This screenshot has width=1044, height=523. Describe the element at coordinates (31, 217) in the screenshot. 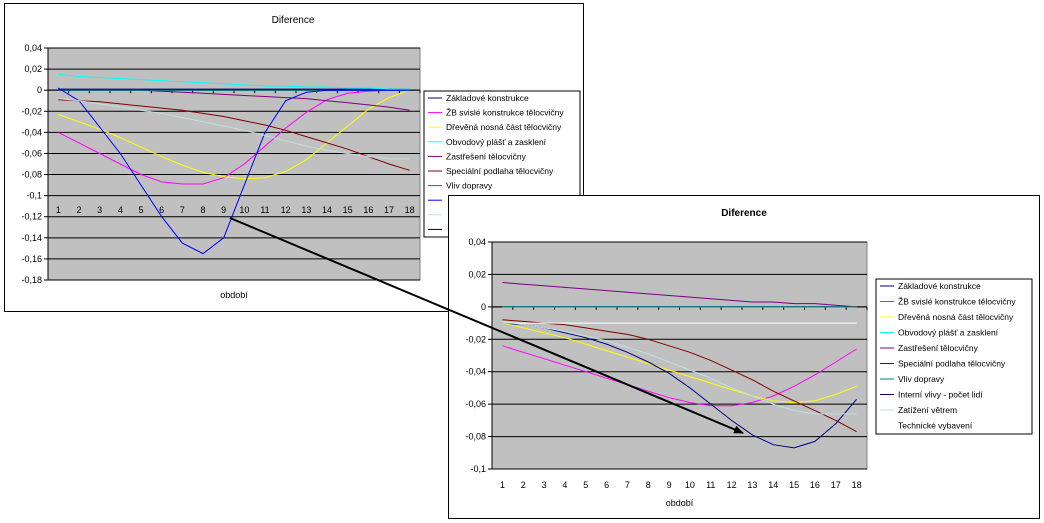

I see `y-tick-label: -0,12` at that location.